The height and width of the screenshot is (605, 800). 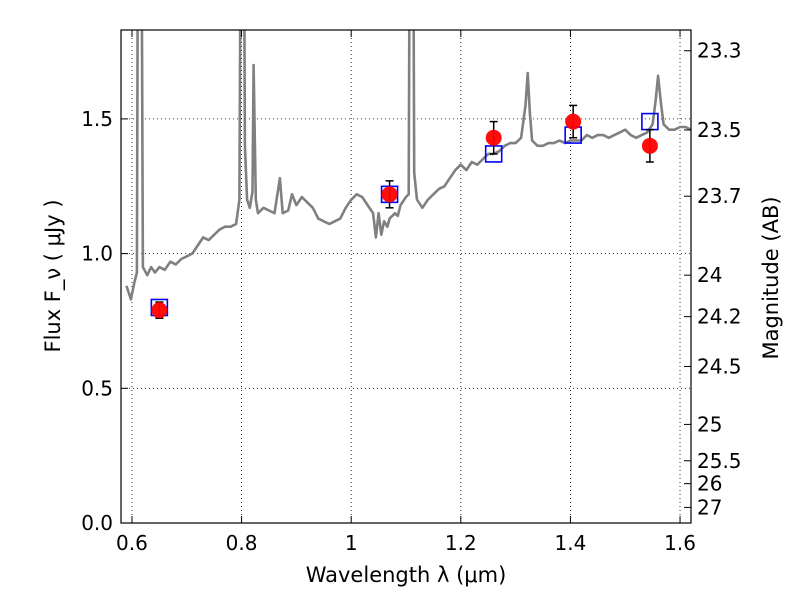 I want to click on right-tick-label: 23.5, so click(x=719, y=130).